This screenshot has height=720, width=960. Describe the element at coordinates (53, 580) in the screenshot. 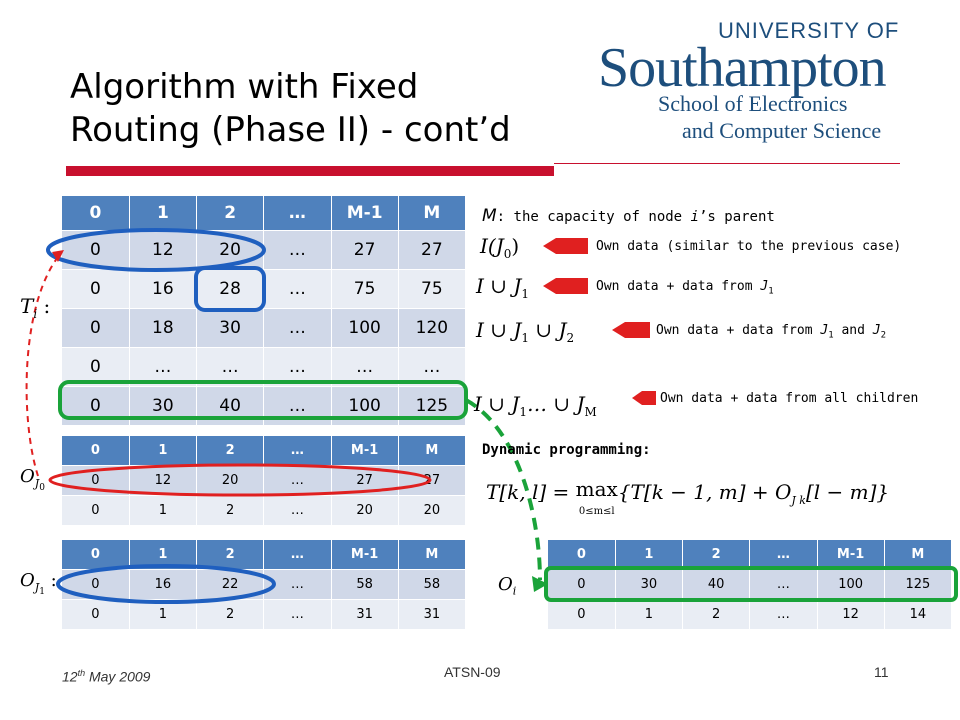

I see `oj1-colon: :` at that location.